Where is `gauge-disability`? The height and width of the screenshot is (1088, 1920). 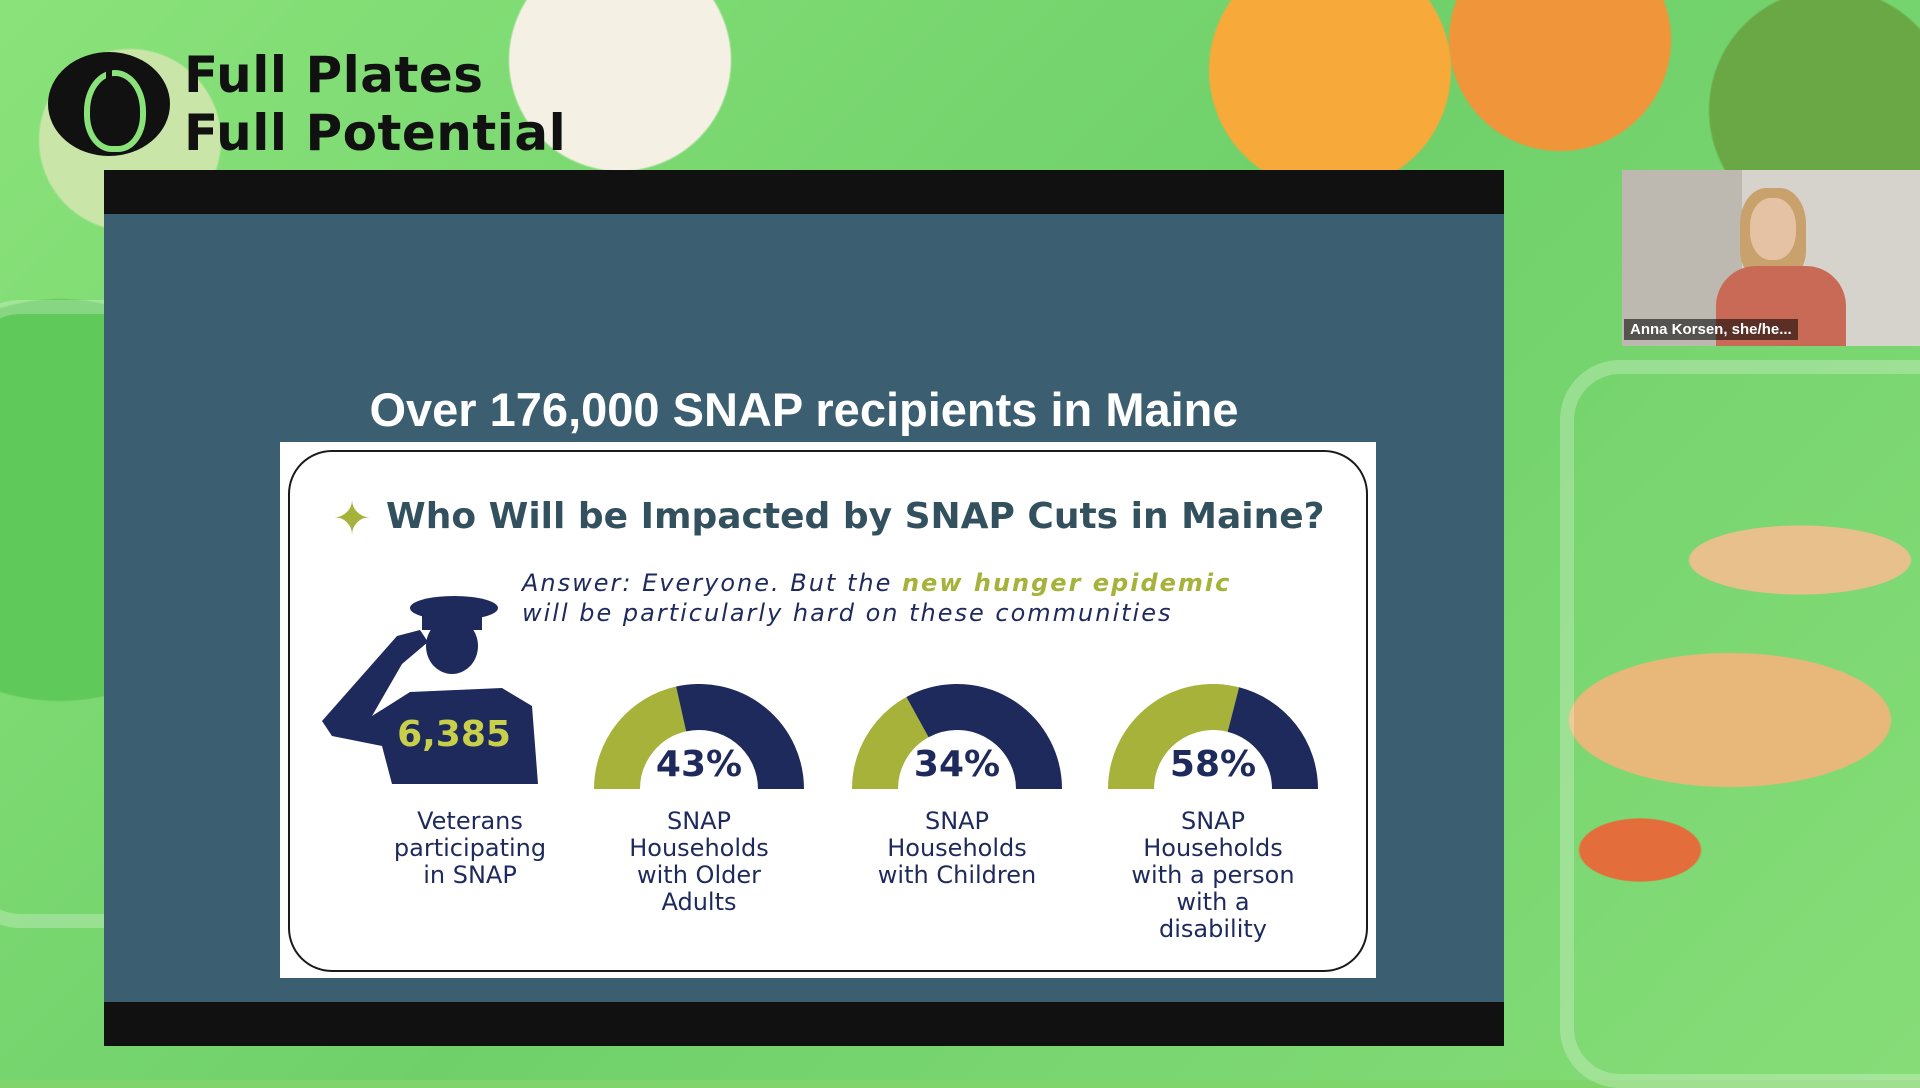 gauge-disability is located at coordinates (1213, 737).